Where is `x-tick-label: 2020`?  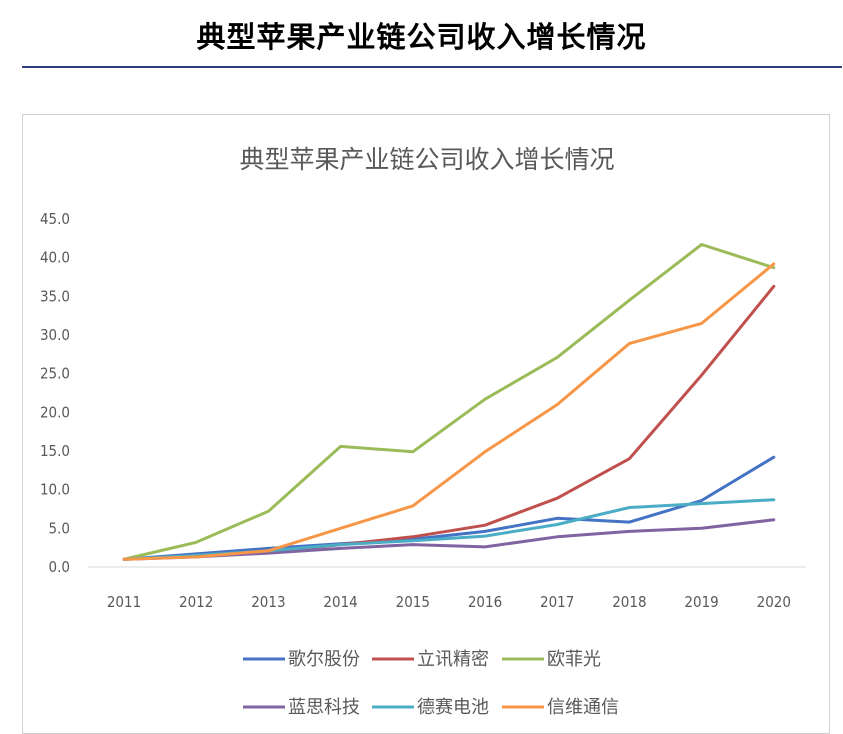
x-tick-label: 2020 is located at coordinates (774, 602).